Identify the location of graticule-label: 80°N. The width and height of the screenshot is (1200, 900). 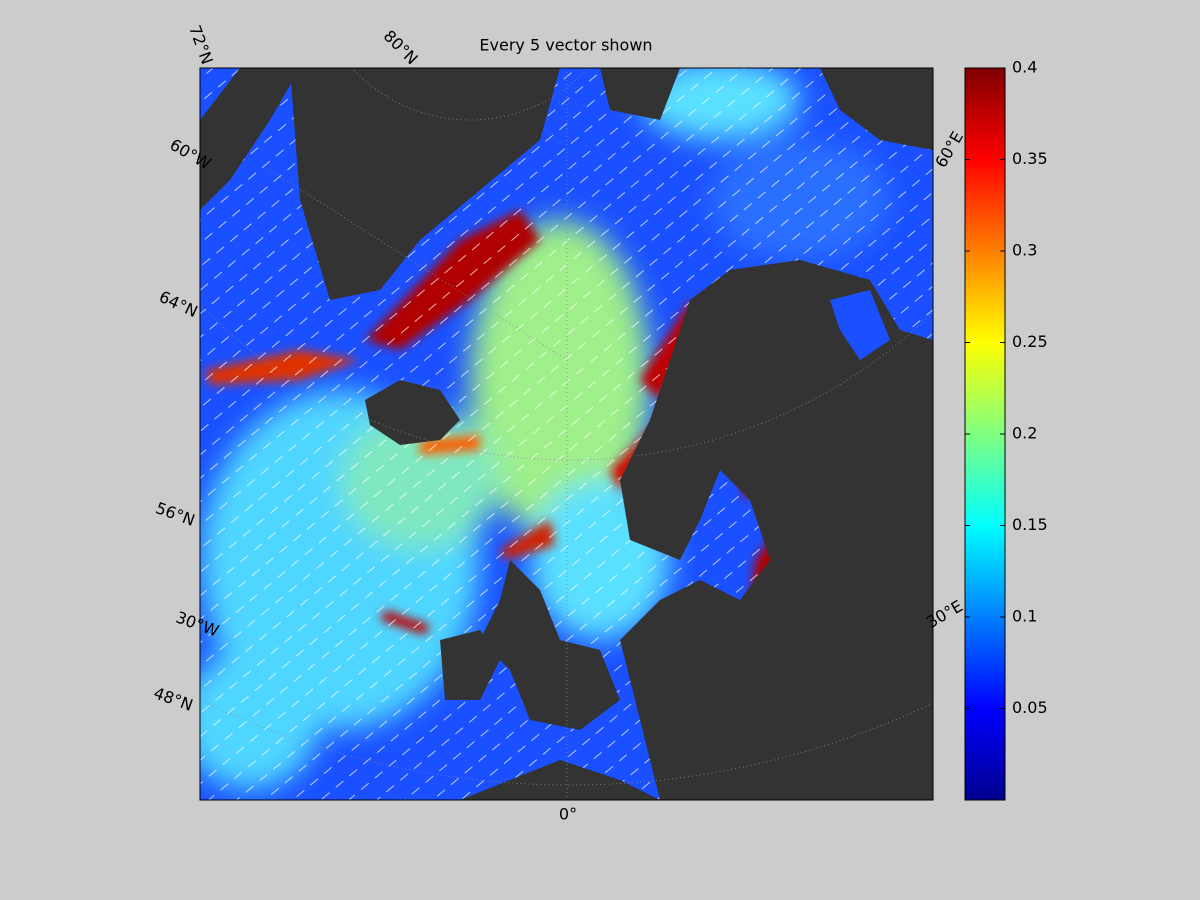
(401, 47).